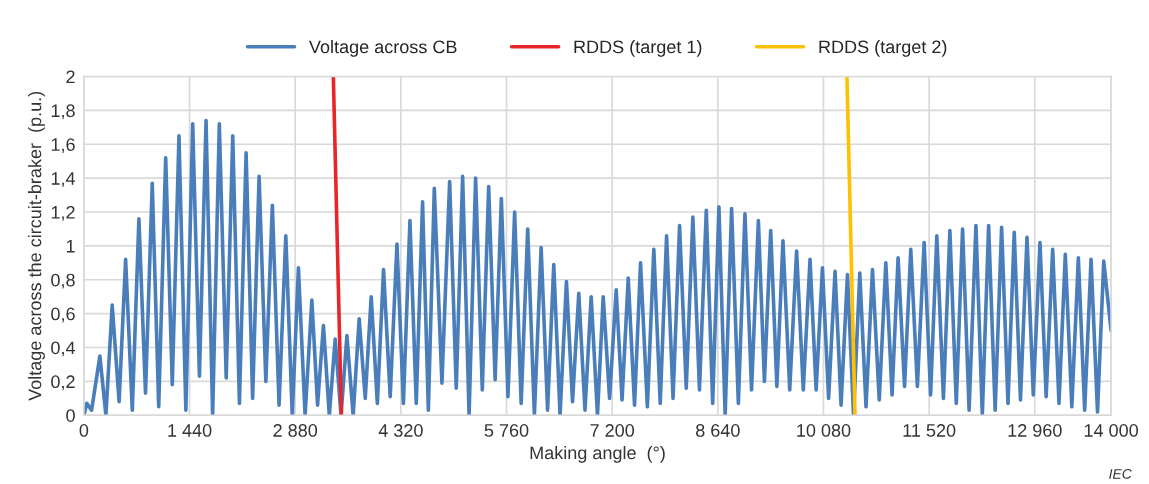 The image size is (1149, 484). Describe the element at coordinates (612, 430) in the screenshot. I see `x-tick-label: 7 200` at that location.